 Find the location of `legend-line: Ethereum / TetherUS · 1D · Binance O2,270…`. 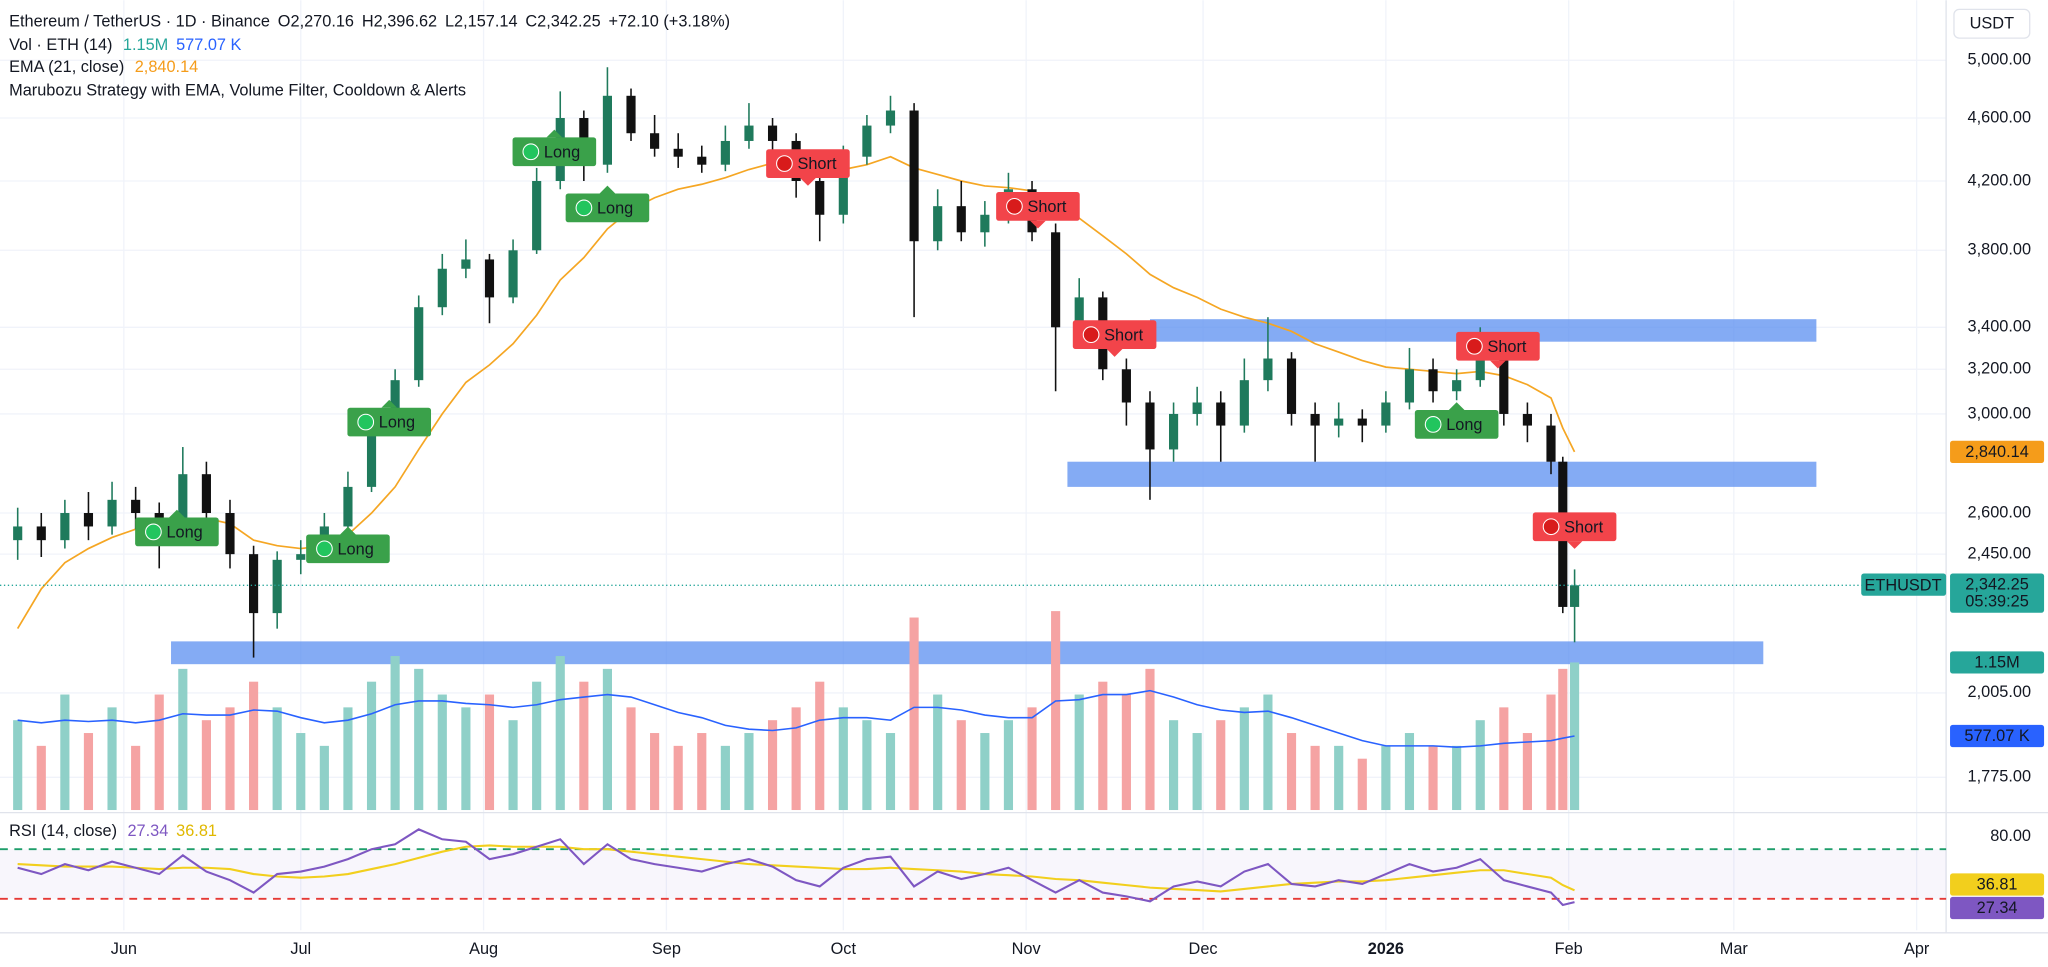

legend-line: Ethereum / TetherUS · 1D · Binance O2,270… is located at coordinates (369, 22).